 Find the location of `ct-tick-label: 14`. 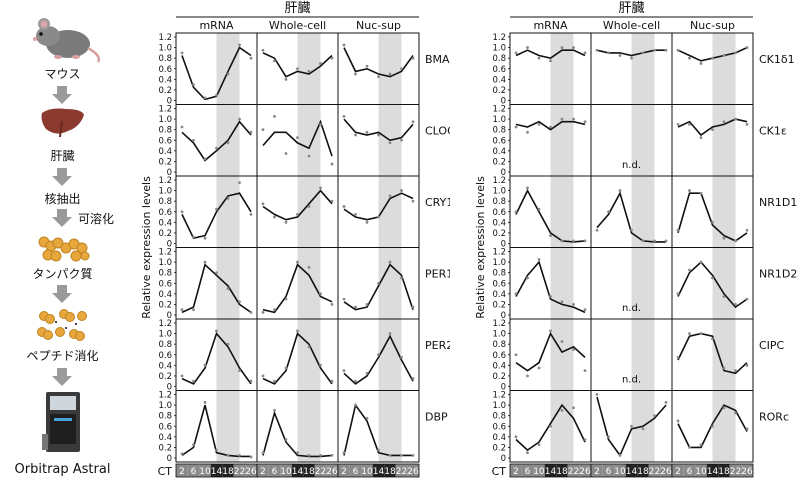

ct-tick-label: 14 is located at coordinates (217, 472).